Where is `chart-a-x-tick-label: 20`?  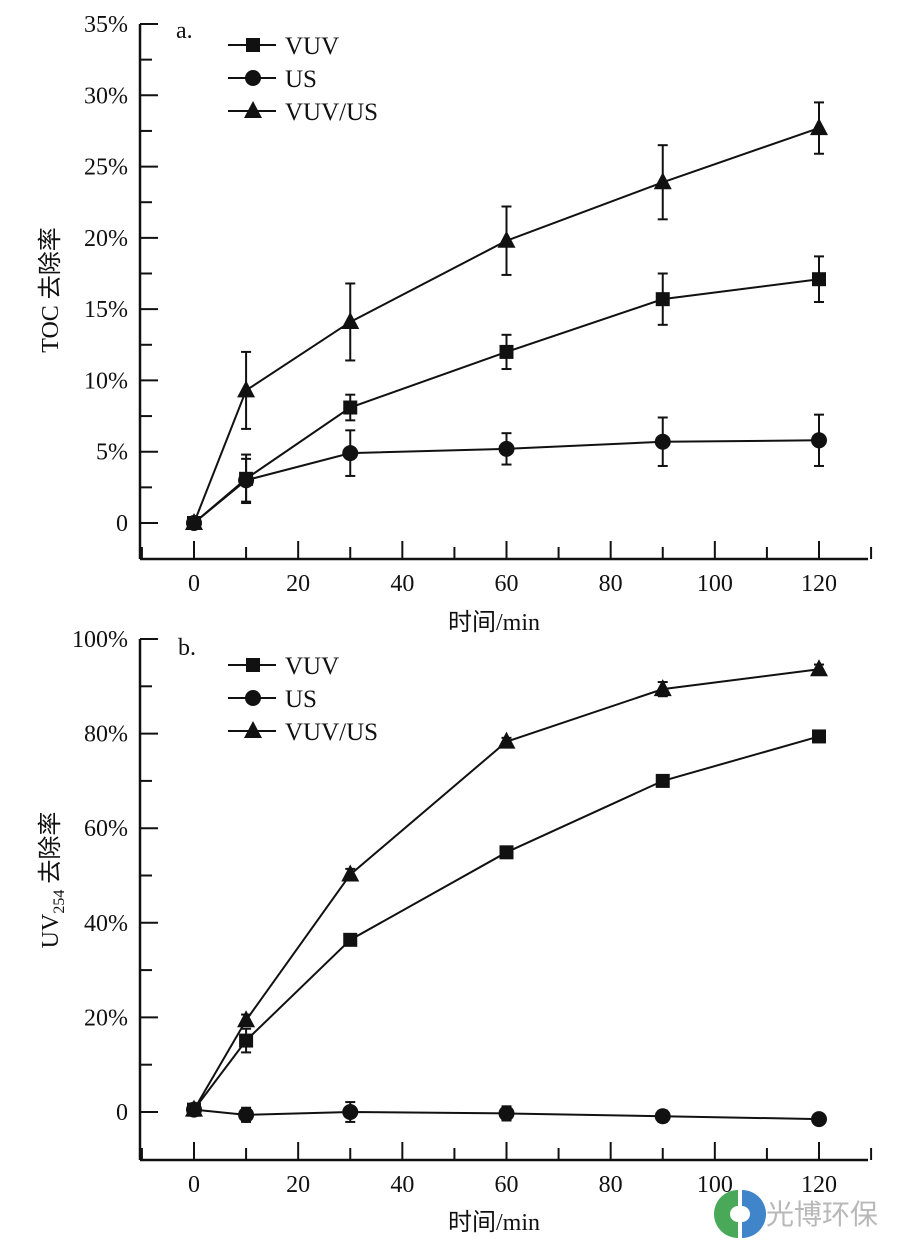 chart-a-x-tick-label: 20 is located at coordinates (298, 584).